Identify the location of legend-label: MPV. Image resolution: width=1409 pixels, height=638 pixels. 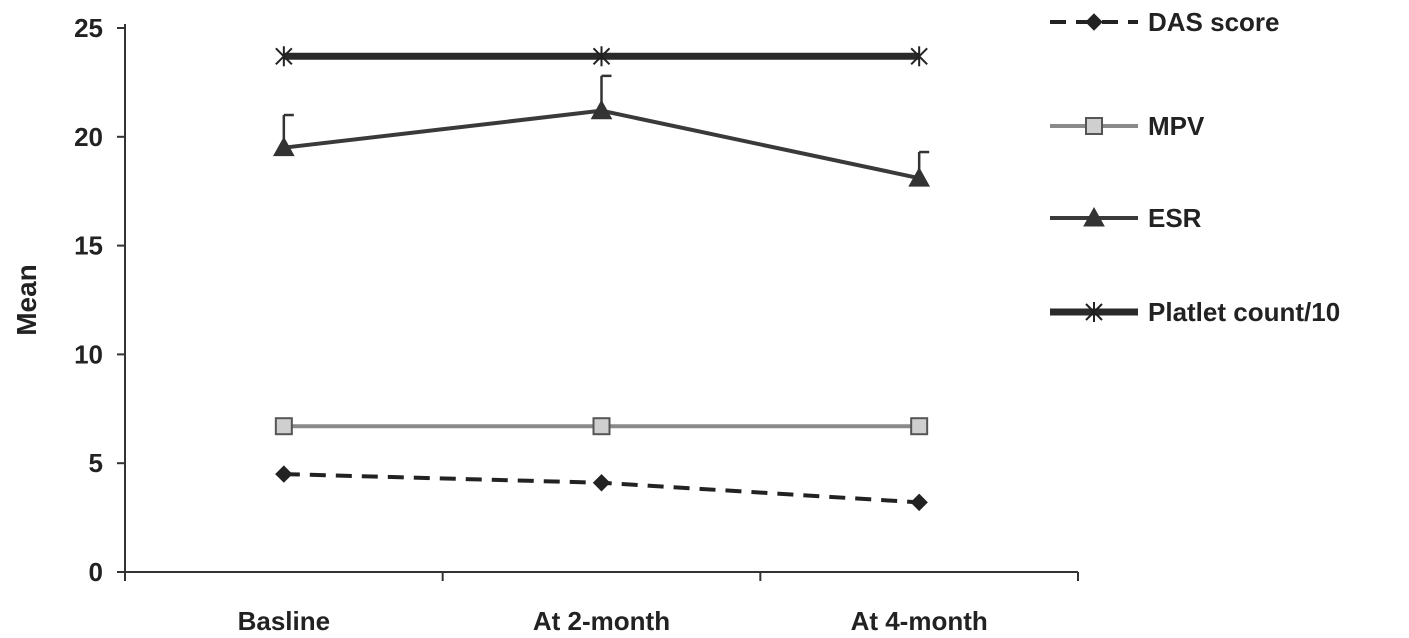
(1176, 126).